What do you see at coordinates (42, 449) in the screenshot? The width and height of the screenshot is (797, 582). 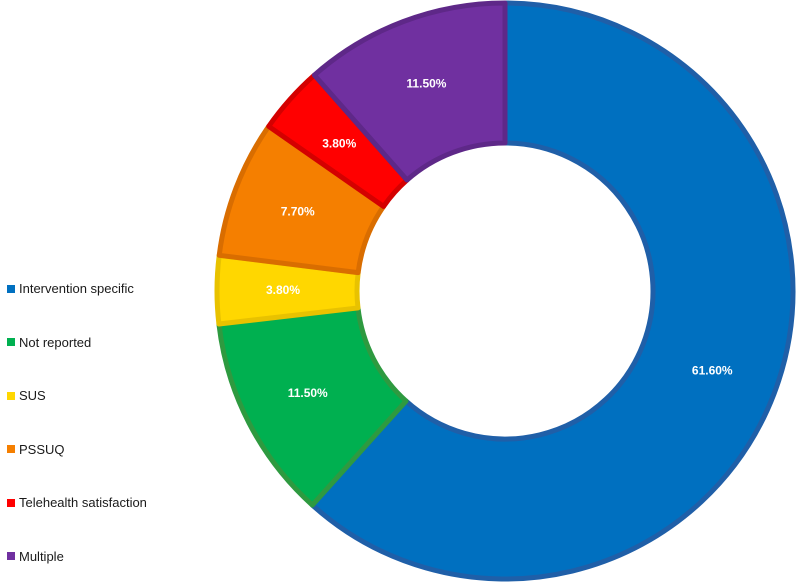 I see `legend-label-pssuq: PSSUQ` at bounding box center [42, 449].